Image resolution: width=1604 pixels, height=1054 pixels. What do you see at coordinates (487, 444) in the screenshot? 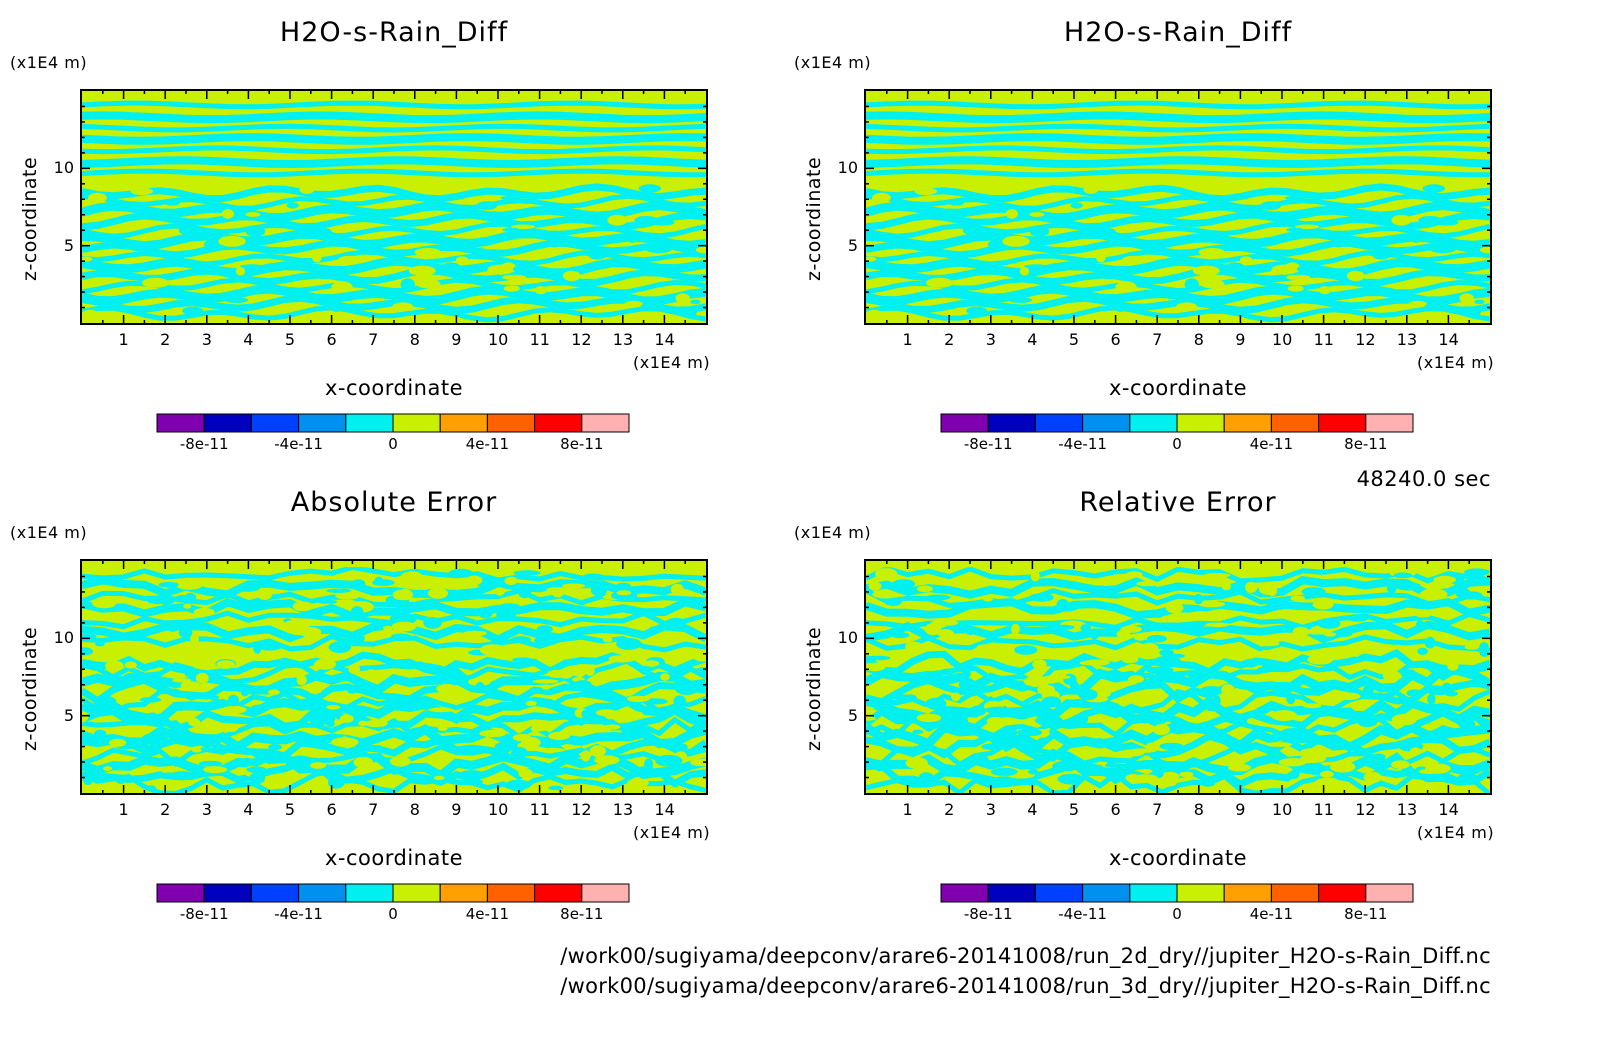
I see `colorbar-tick-label: 4e-11` at bounding box center [487, 444].